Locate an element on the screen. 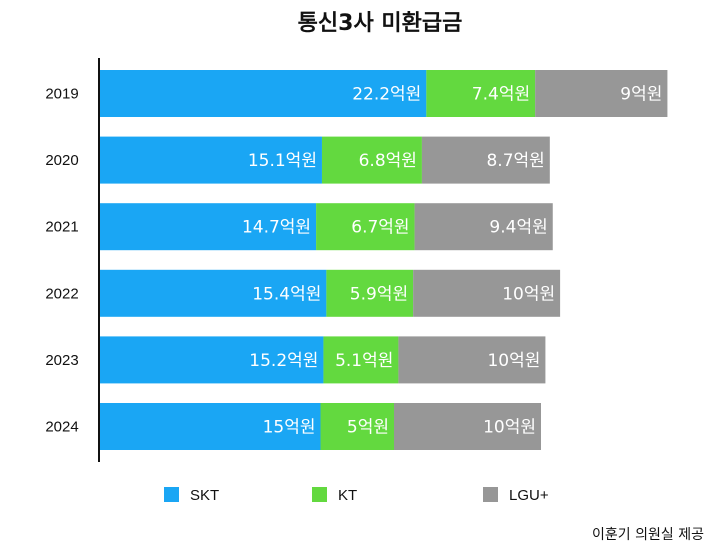 This screenshot has height=551, width=720. data-label-lgu-2020: 8.7억원 is located at coordinates (515, 161).